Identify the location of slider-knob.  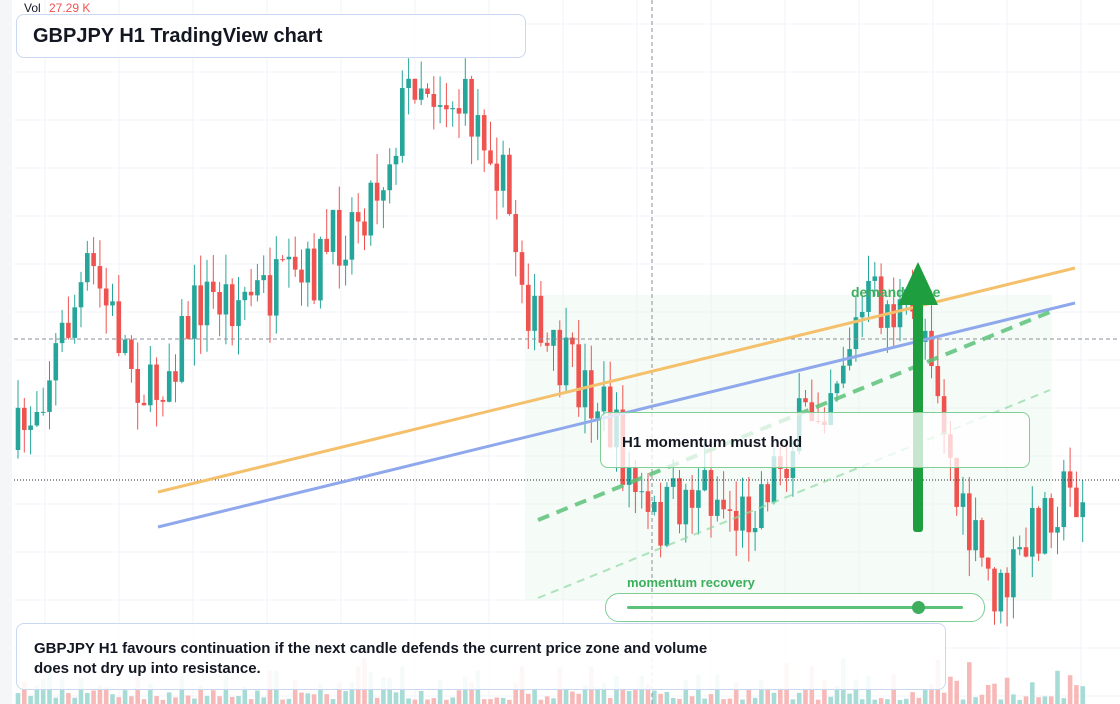
(918, 607).